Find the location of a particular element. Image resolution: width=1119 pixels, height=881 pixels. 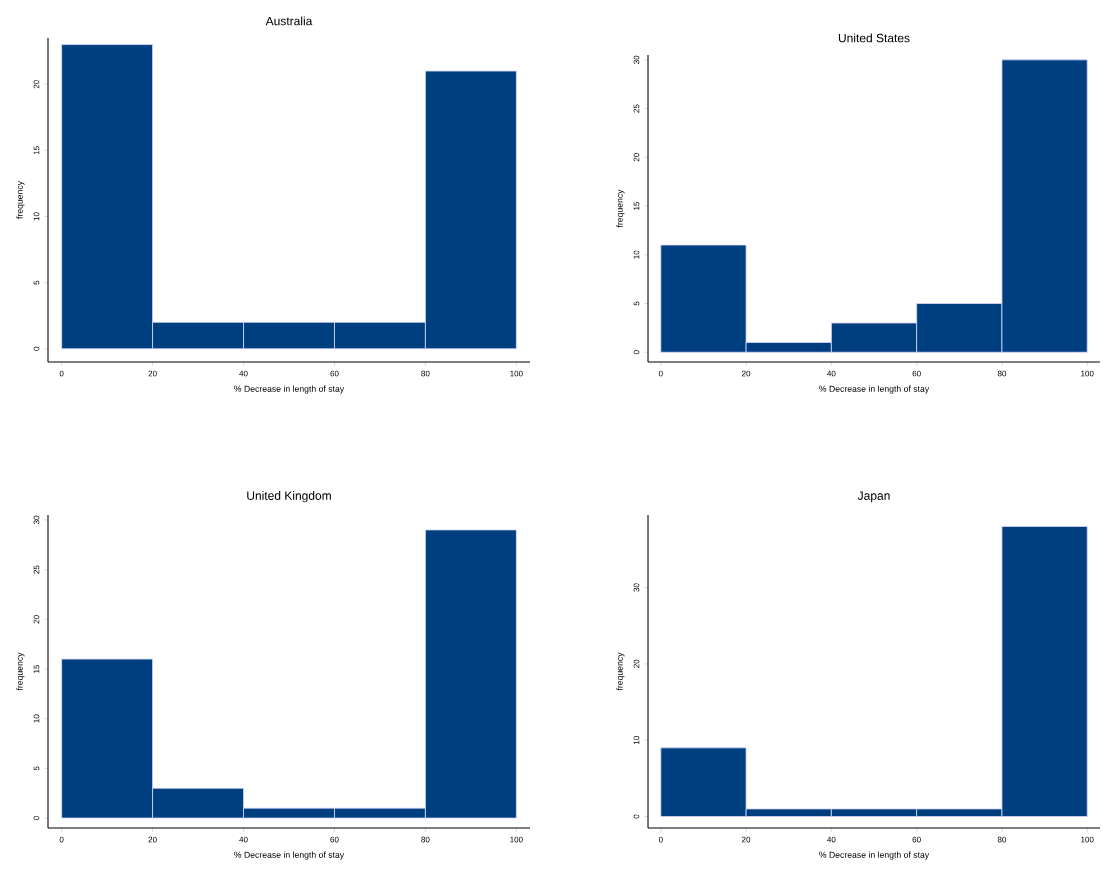

chart-title: Japan is located at coordinates (873, 497).